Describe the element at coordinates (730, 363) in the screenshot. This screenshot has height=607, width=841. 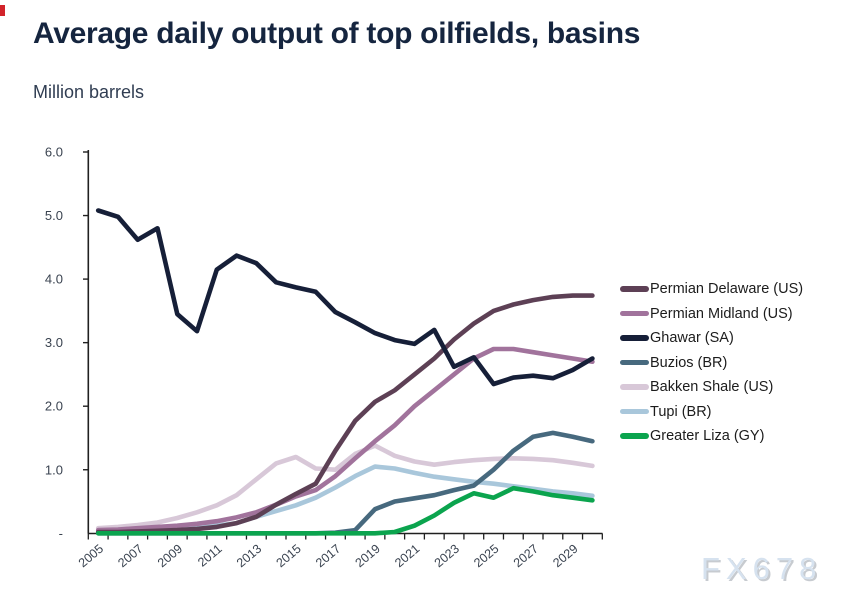
I see `legend-item-buzios-br: Buzios (BR)` at that location.